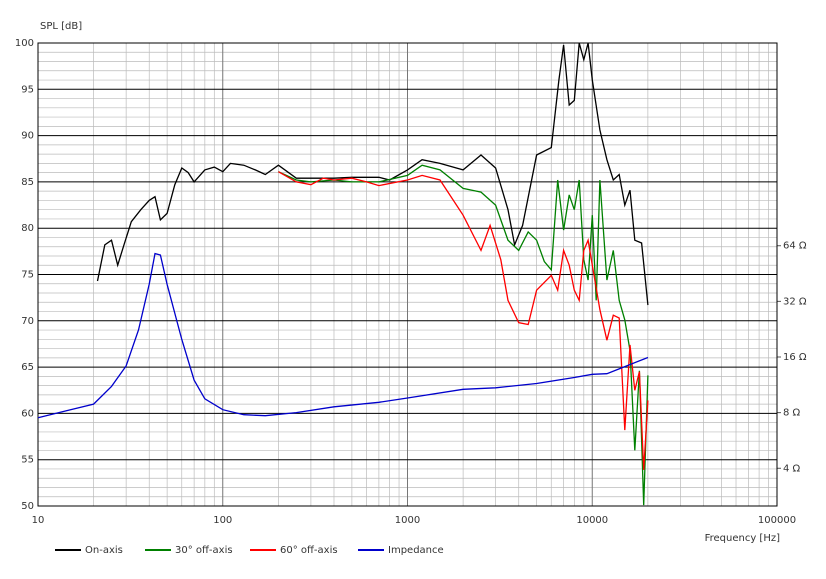 The image size is (826, 579). Describe the element at coordinates (416, 550) in the screenshot. I see `legend-label: Impedance` at that location.